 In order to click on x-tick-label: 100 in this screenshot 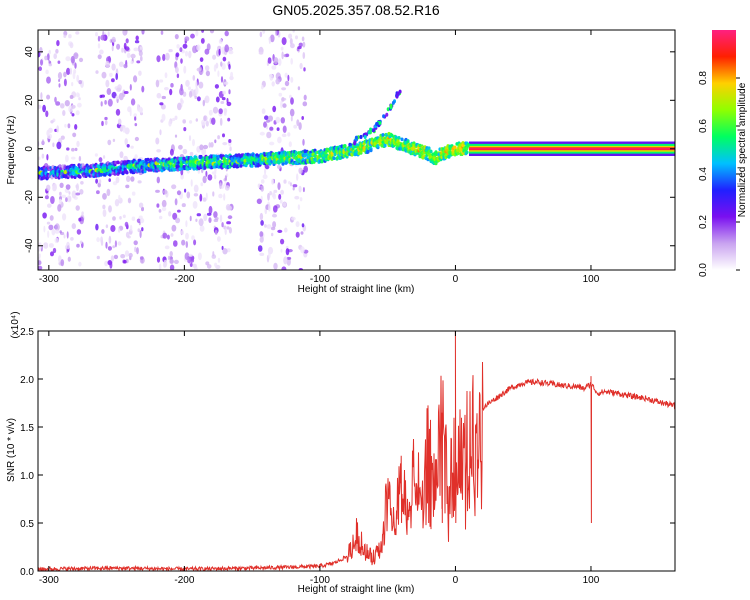, I will do `click(591, 279)`.